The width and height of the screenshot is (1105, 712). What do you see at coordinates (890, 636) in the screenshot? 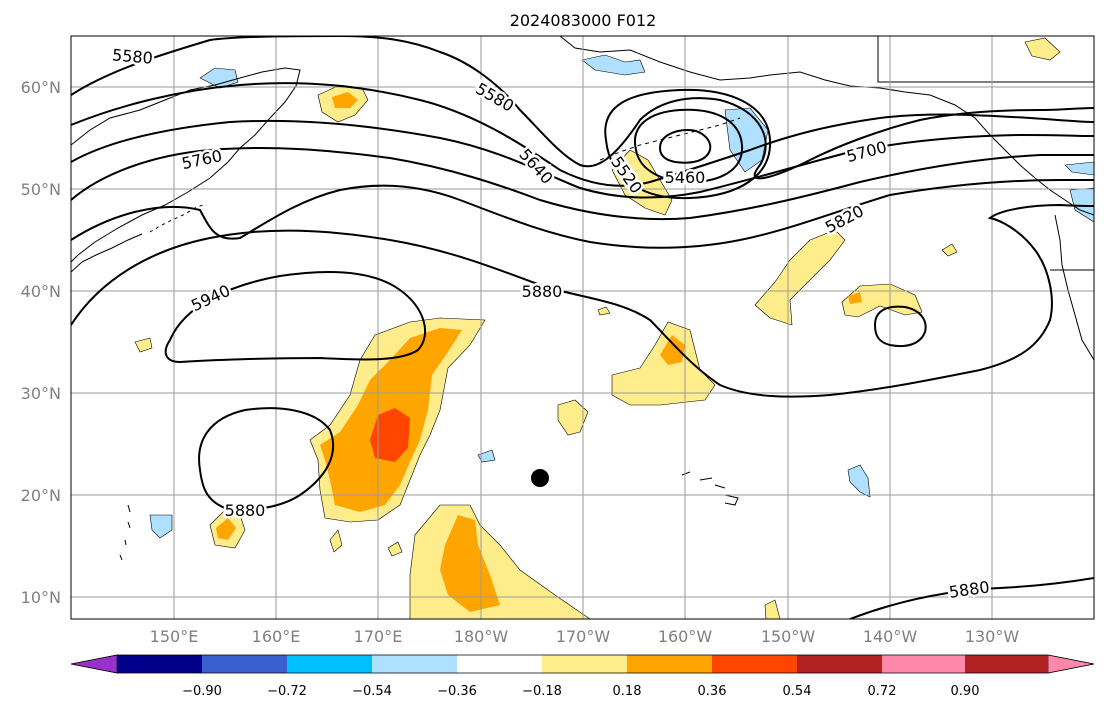
I see `lon-tick-140w: 140°W` at bounding box center [890, 636].